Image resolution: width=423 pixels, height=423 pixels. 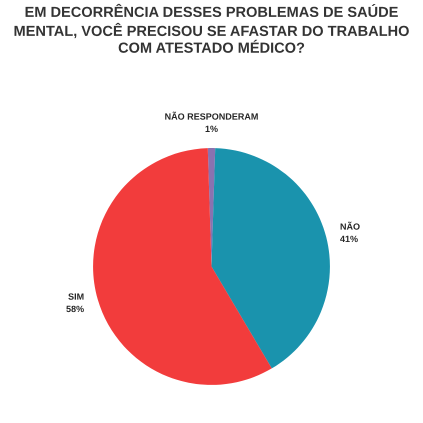 I want to click on slice-label: NÃO, so click(x=350, y=226).